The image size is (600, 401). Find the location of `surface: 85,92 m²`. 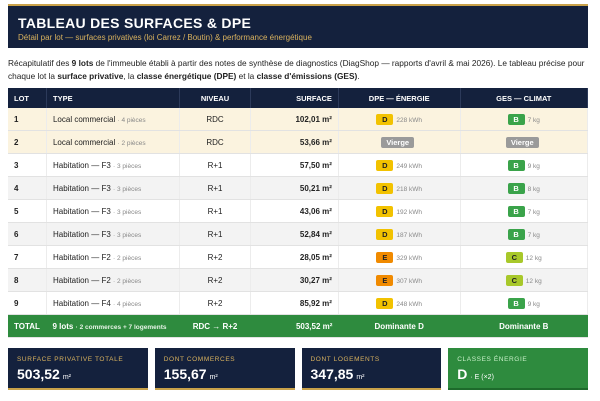

surface: 85,92 m² is located at coordinates (294, 303).